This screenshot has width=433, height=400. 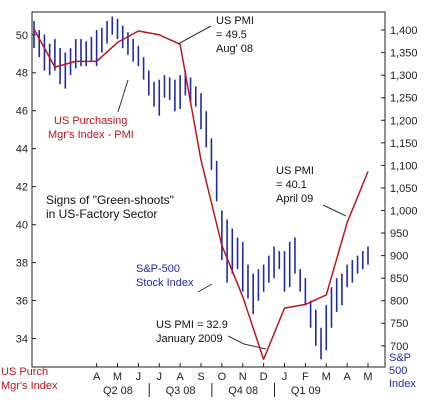 I want to click on left-tick-label: 36, so click(x=22, y=302).